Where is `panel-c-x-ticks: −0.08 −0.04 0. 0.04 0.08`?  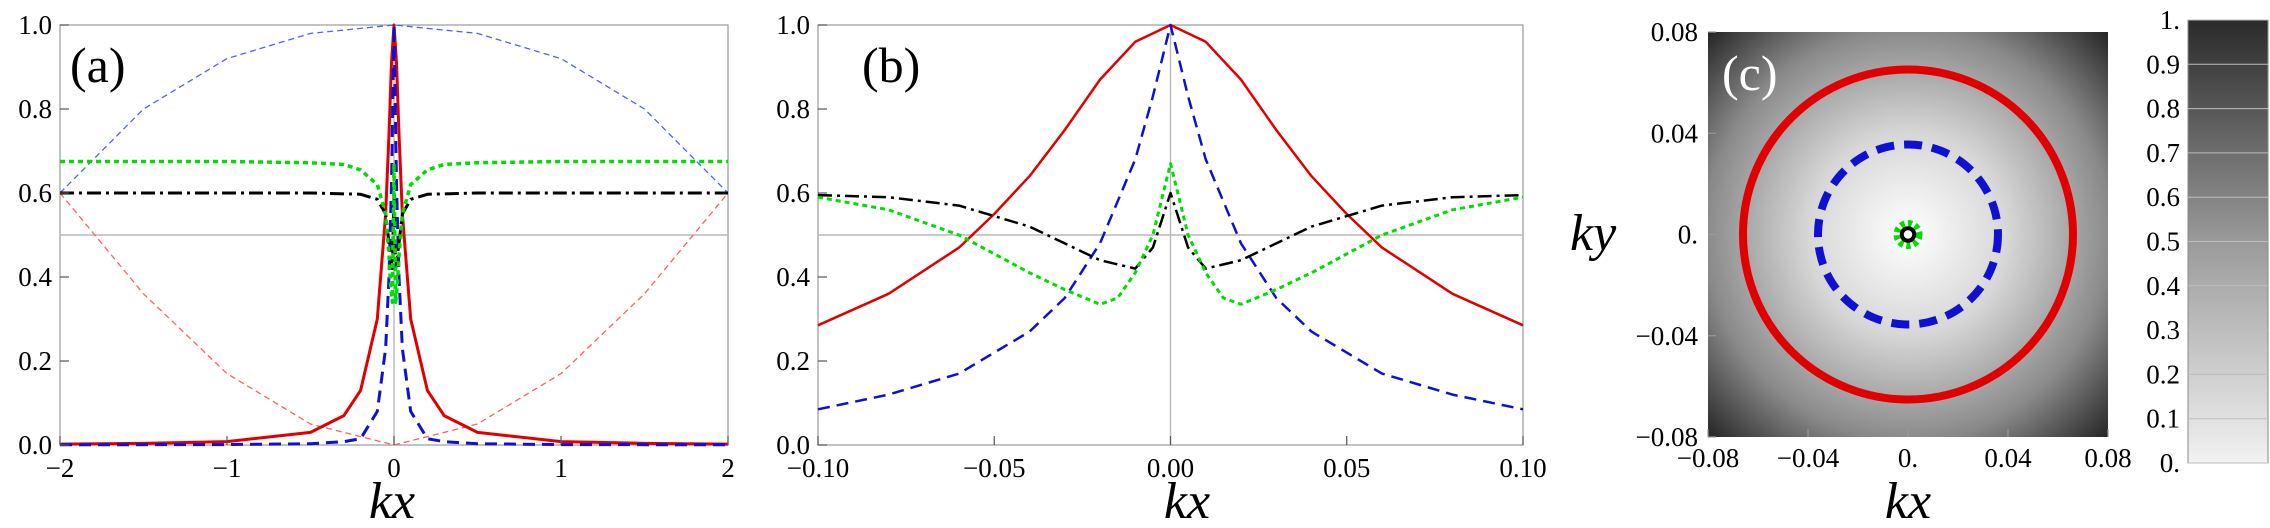
panel-c-x-ticks: −0.08 −0.04 0. 0.04 0.08 is located at coordinates (1904, 451).